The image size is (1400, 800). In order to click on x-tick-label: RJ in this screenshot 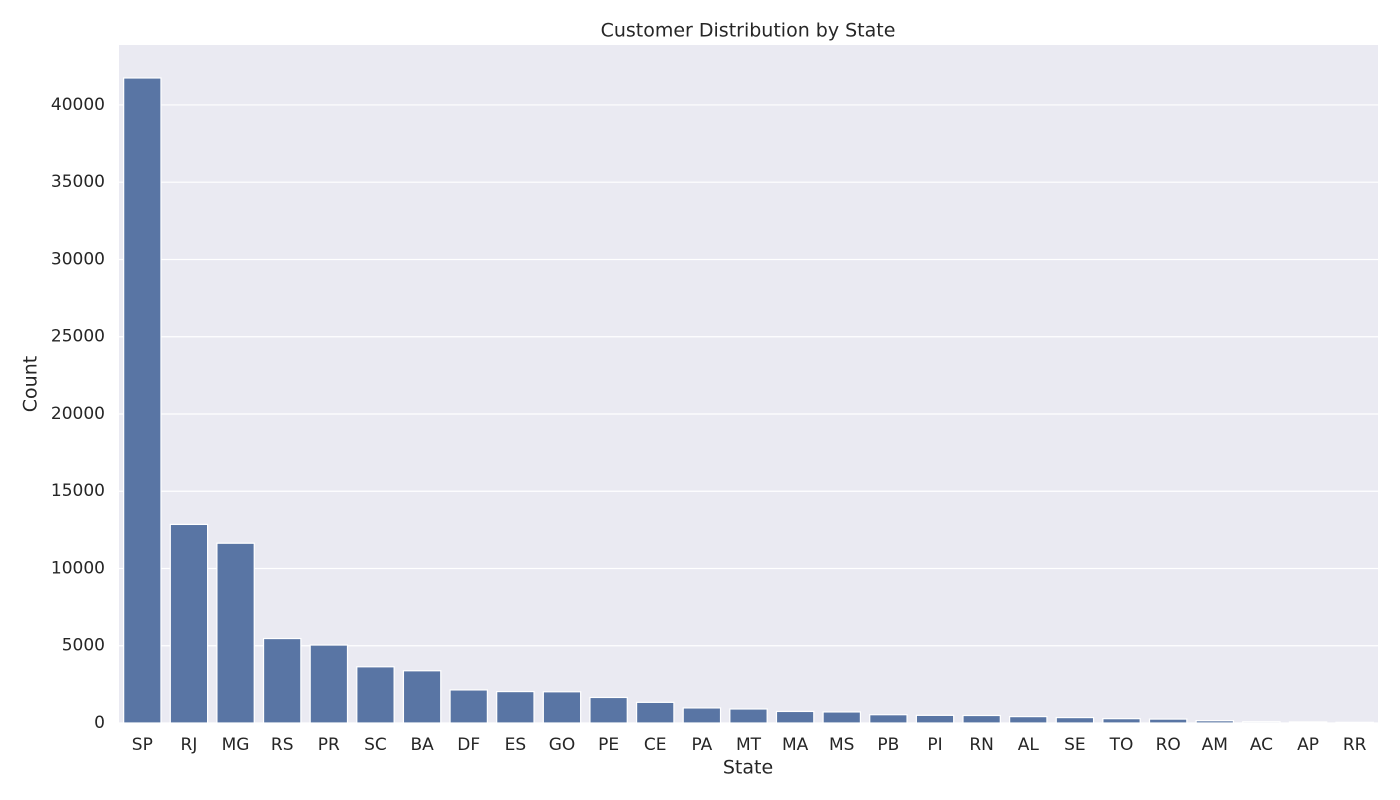, I will do `click(189, 745)`.